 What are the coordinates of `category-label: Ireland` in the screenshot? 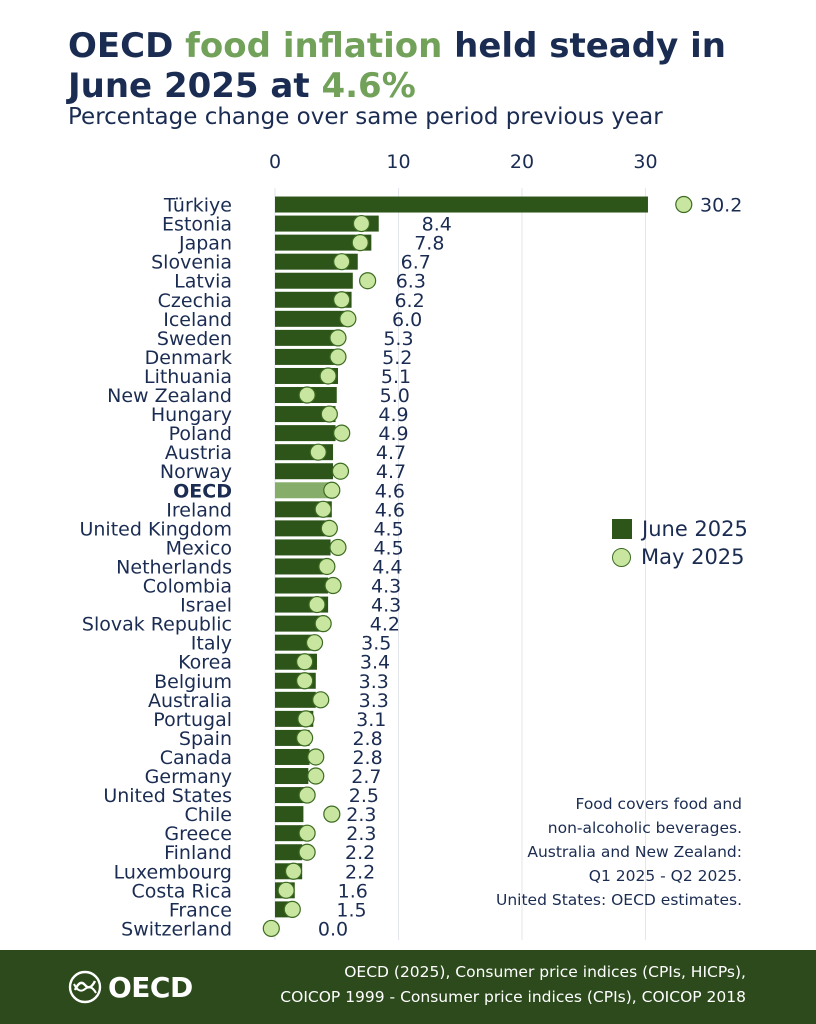 It's located at (199, 510).